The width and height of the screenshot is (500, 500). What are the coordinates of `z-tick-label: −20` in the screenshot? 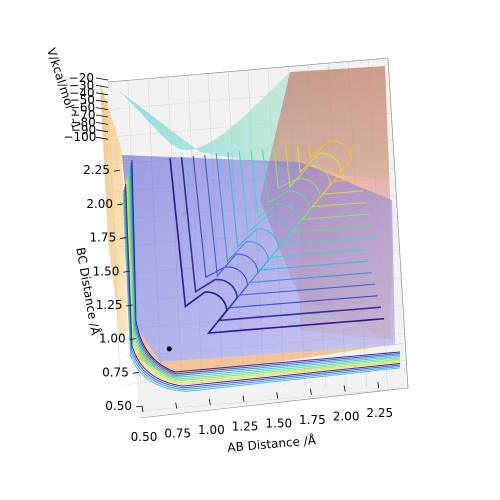 It's located at (81, 78).